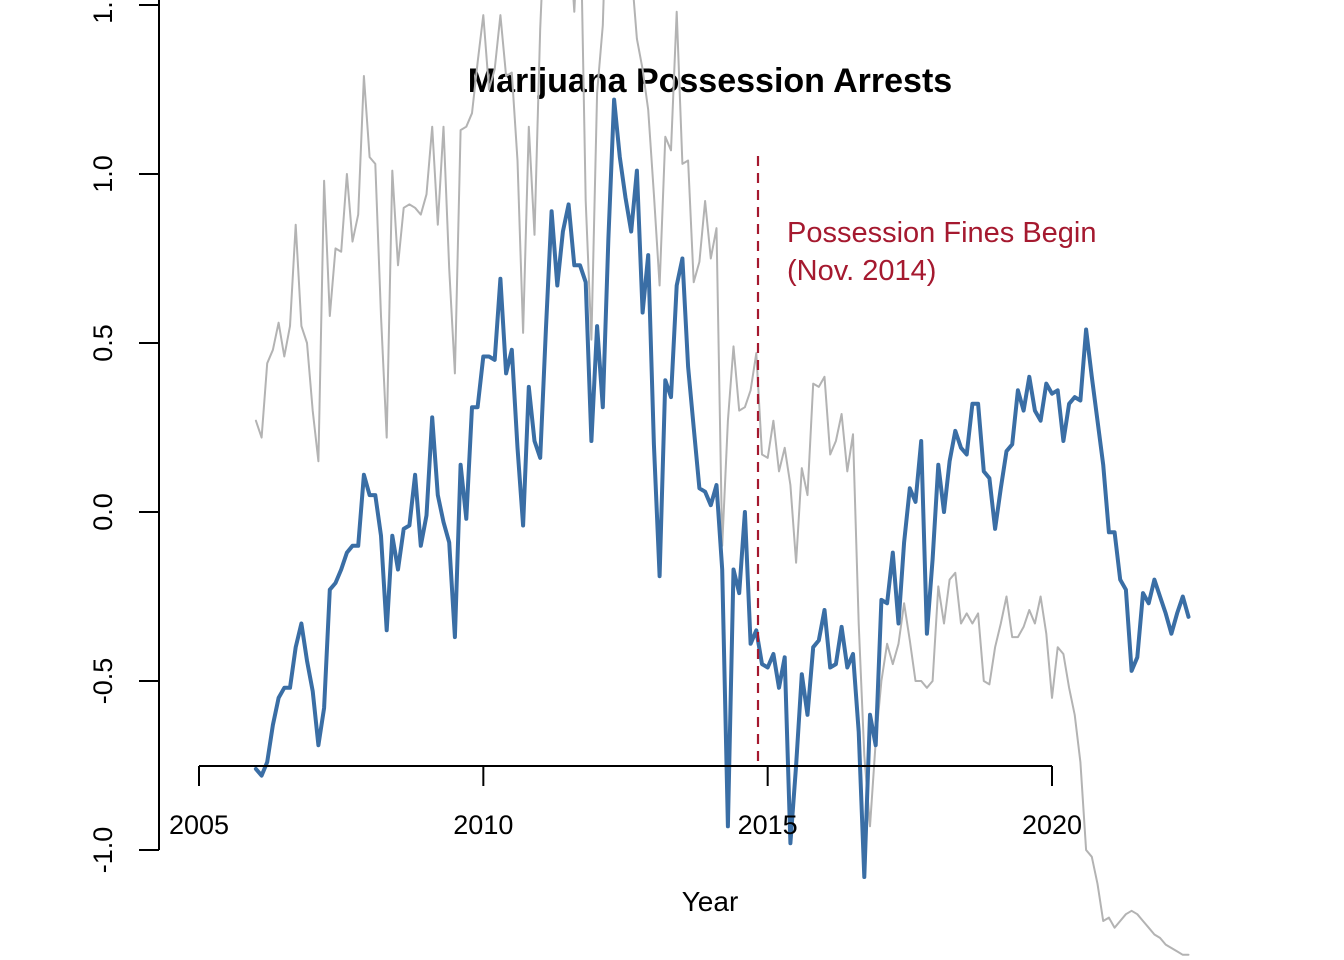 The width and height of the screenshot is (1344, 960). What do you see at coordinates (103, 12) in the screenshot?
I see `y-tick-label: 1.5` at bounding box center [103, 12].